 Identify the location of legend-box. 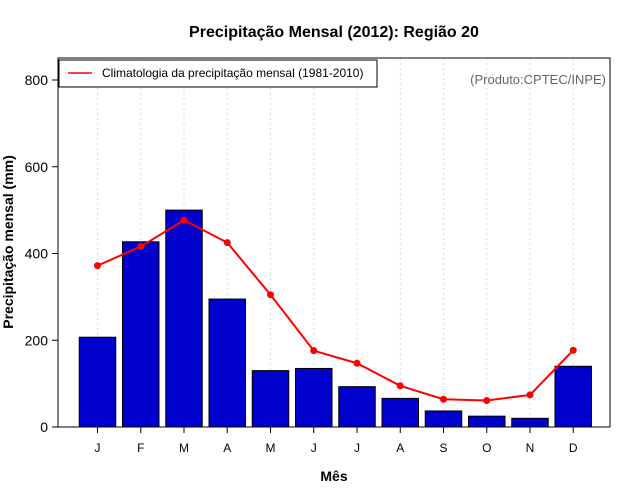
(218, 73).